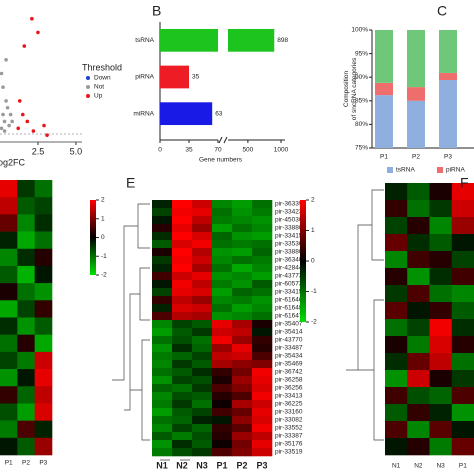 The height and width of the screenshot is (474, 474). What do you see at coordinates (289, 428) in the screenshot?
I see `row-label: pir-33552` at bounding box center [289, 428].